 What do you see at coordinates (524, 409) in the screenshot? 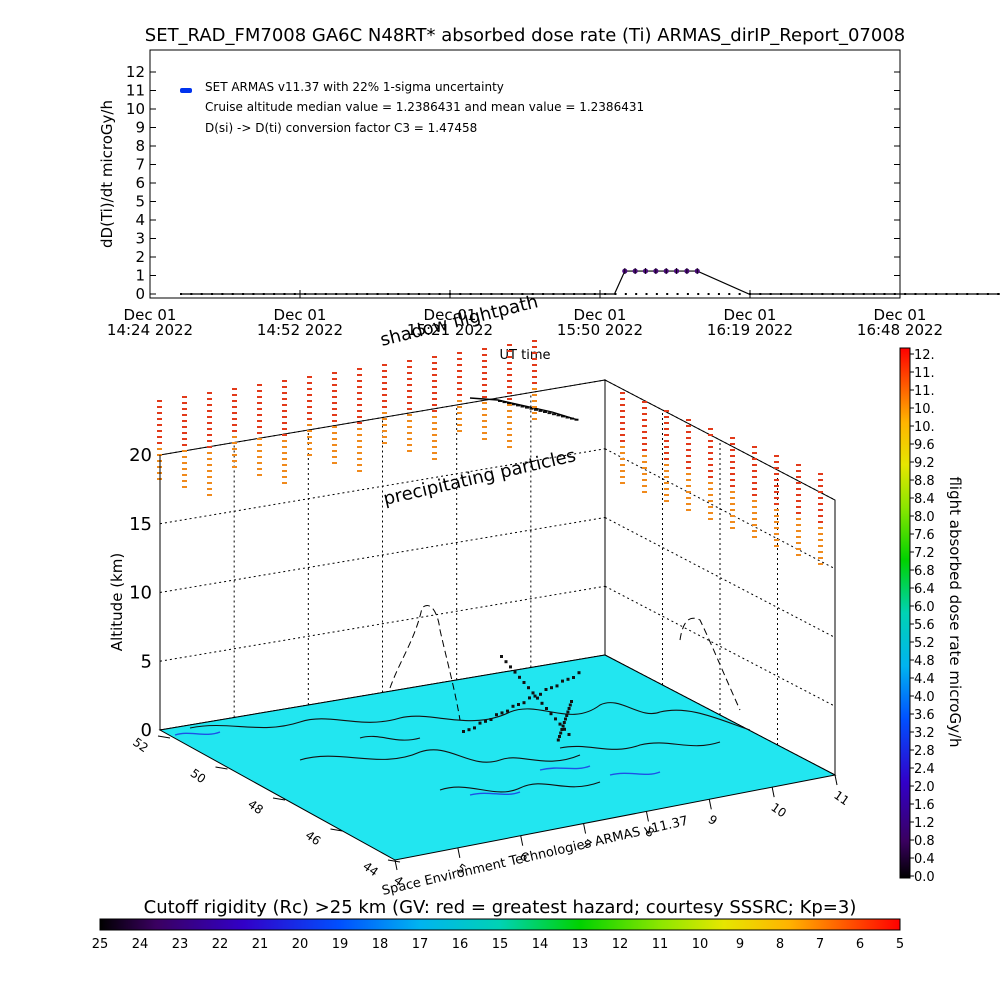
I see `shadow-flightpath-line` at bounding box center [524, 409].